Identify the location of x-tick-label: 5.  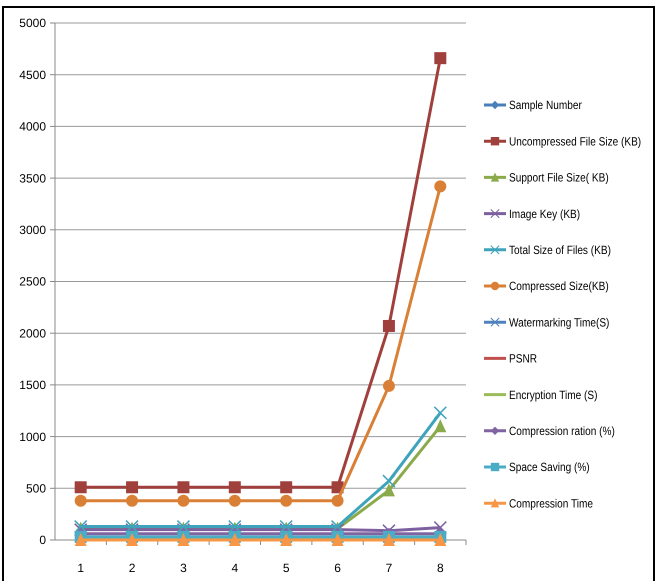
(286, 568).